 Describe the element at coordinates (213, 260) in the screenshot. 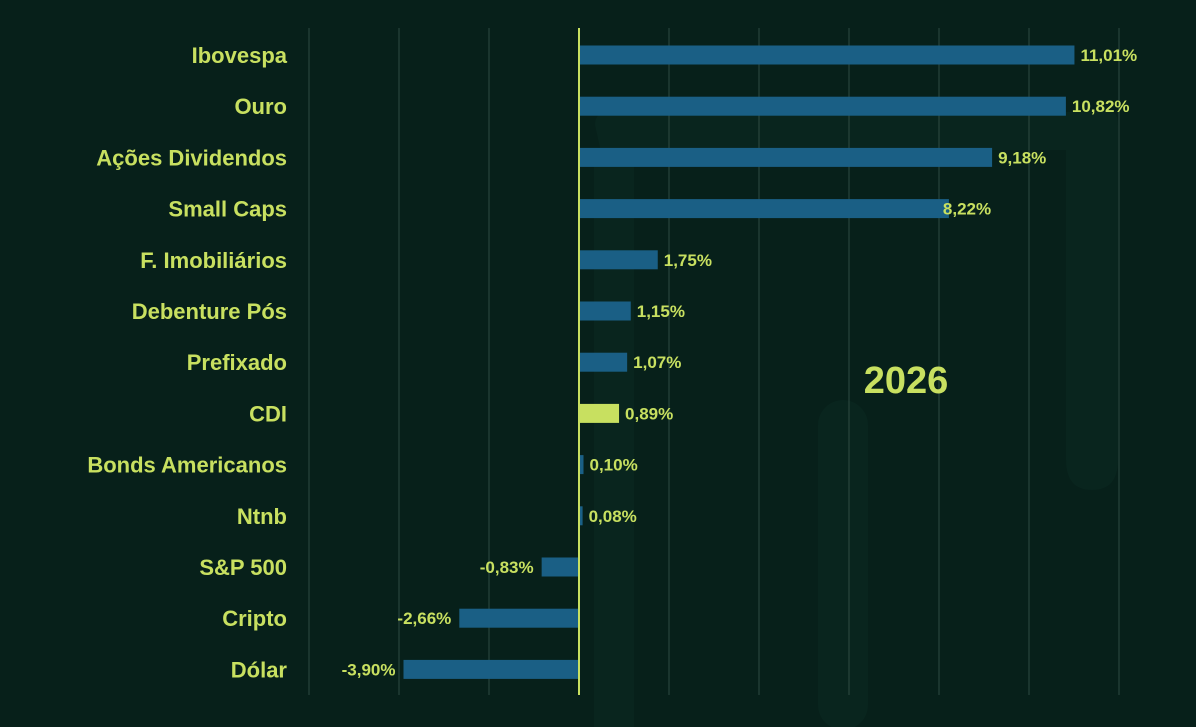

I see `category-label: F. Imobiliários` at that location.